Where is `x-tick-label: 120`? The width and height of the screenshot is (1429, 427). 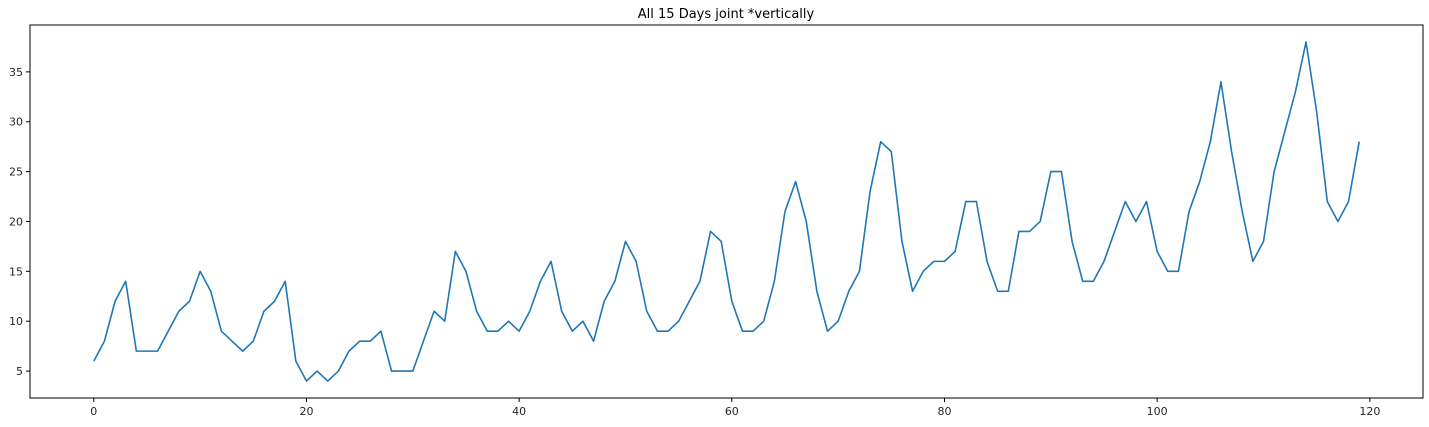 x-tick-label: 120 is located at coordinates (1369, 411).